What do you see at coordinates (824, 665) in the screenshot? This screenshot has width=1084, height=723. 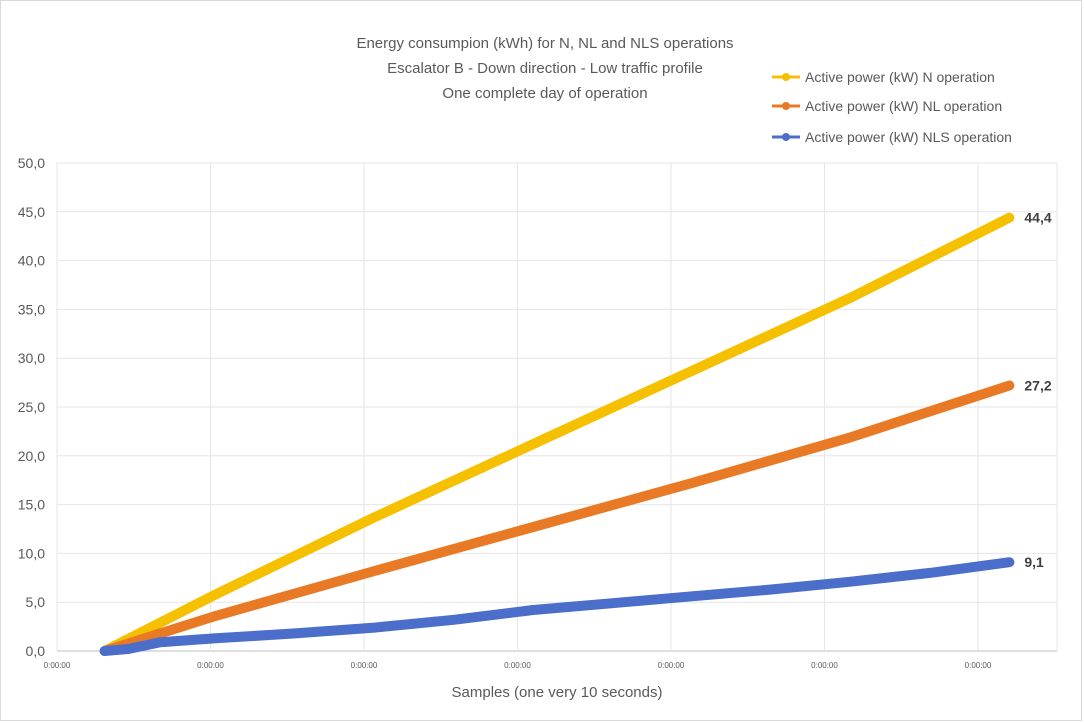 I see `x-tick-label-5: 0:00:00` at bounding box center [824, 665].